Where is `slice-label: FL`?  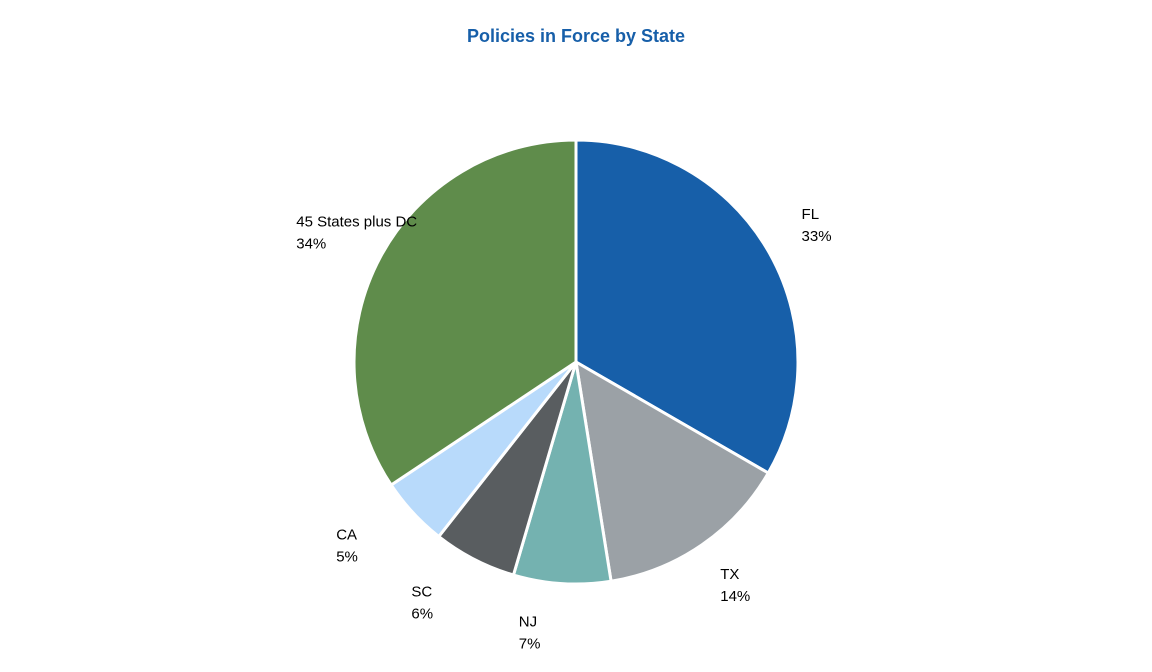
slice-label: FL is located at coordinates (811, 214).